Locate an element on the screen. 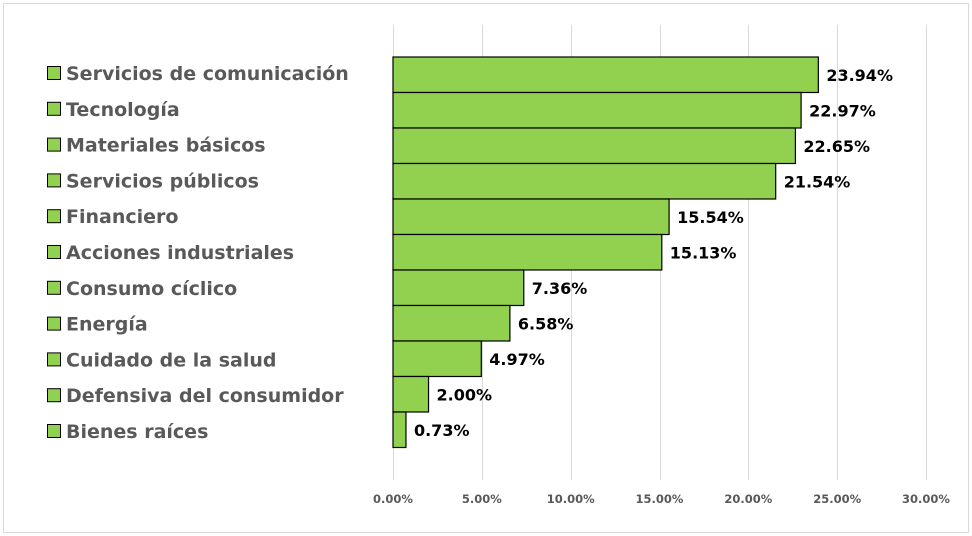  data-label: 0.73% is located at coordinates (442, 430).